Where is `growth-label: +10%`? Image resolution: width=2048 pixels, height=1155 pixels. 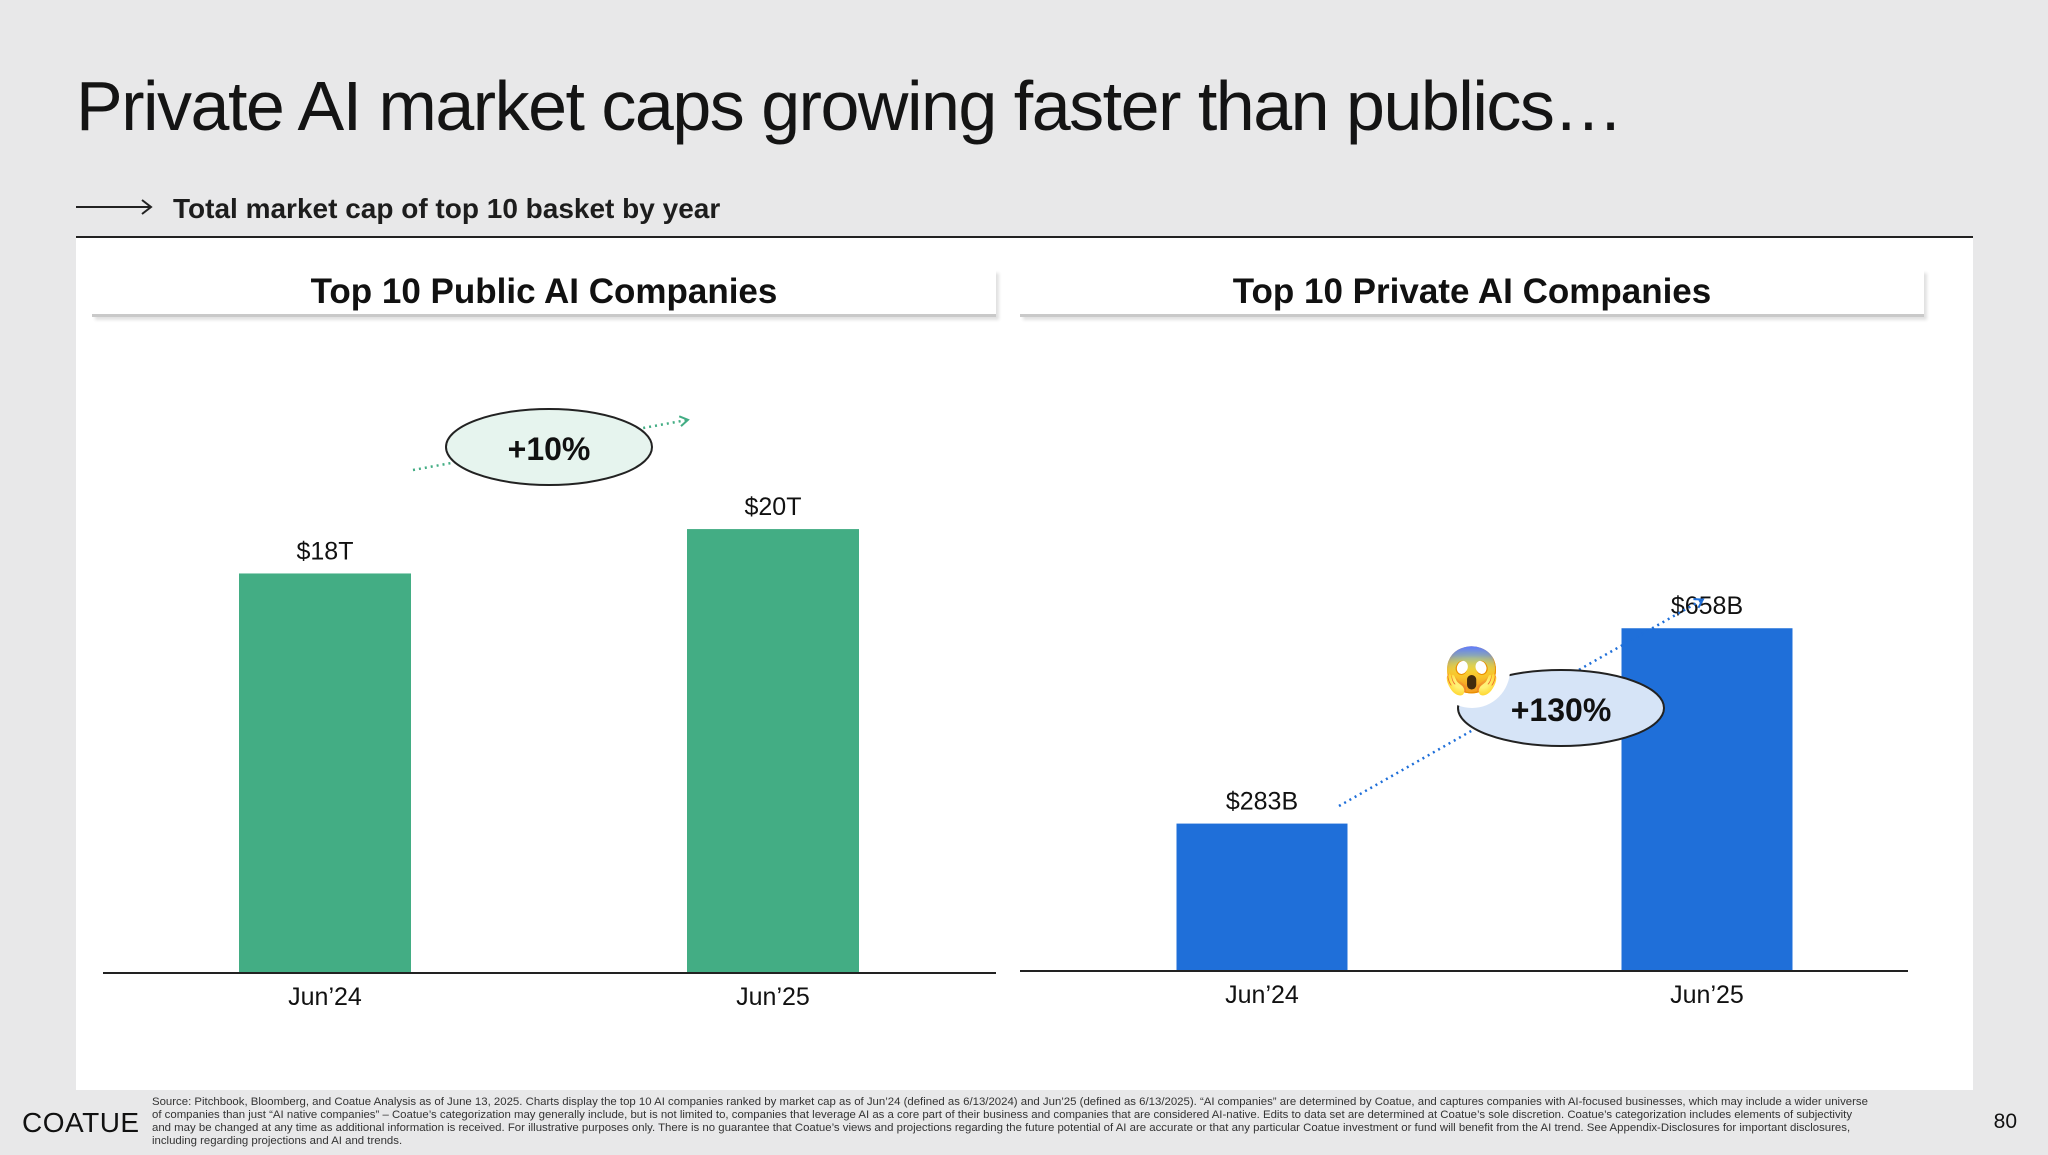
growth-label: +10% is located at coordinates (549, 449).